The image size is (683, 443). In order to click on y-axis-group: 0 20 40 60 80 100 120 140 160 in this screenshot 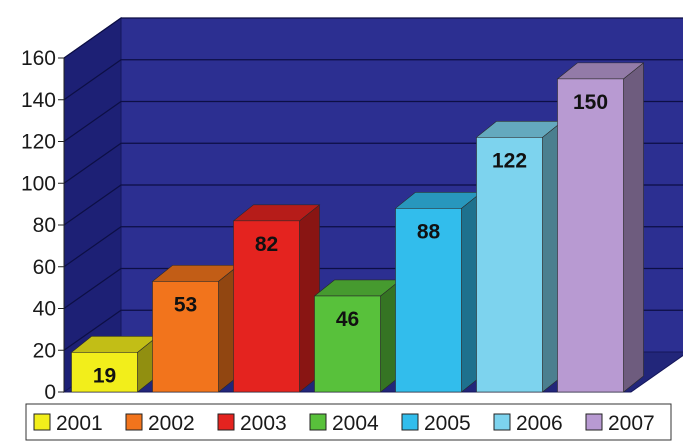, I will do `click(43, 225)`.